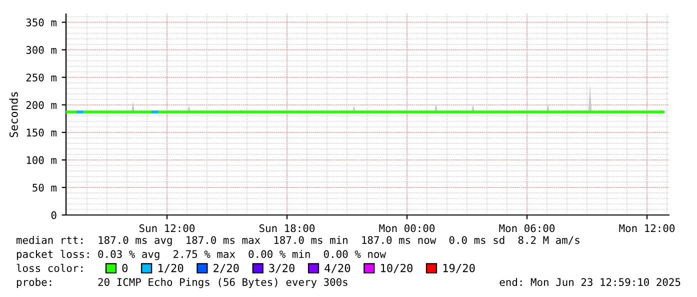  What do you see at coordinates (396, 269) in the screenshot?
I see `legend-label: 10/20` at bounding box center [396, 269].